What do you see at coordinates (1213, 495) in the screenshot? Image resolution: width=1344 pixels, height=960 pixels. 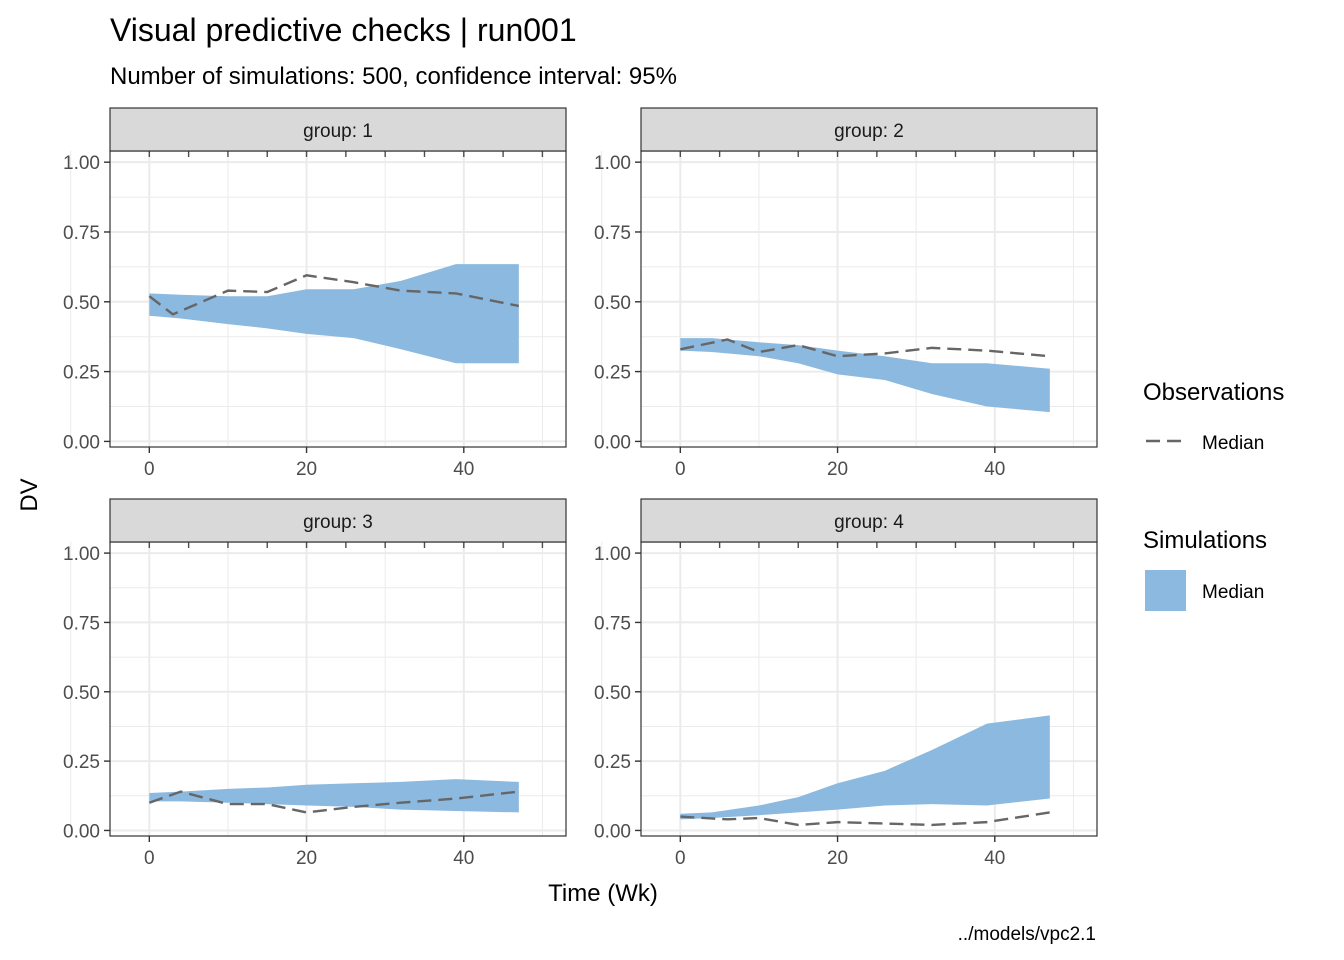 I see `legend: Observations Median Simulations Median` at bounding box center [1213, 495].